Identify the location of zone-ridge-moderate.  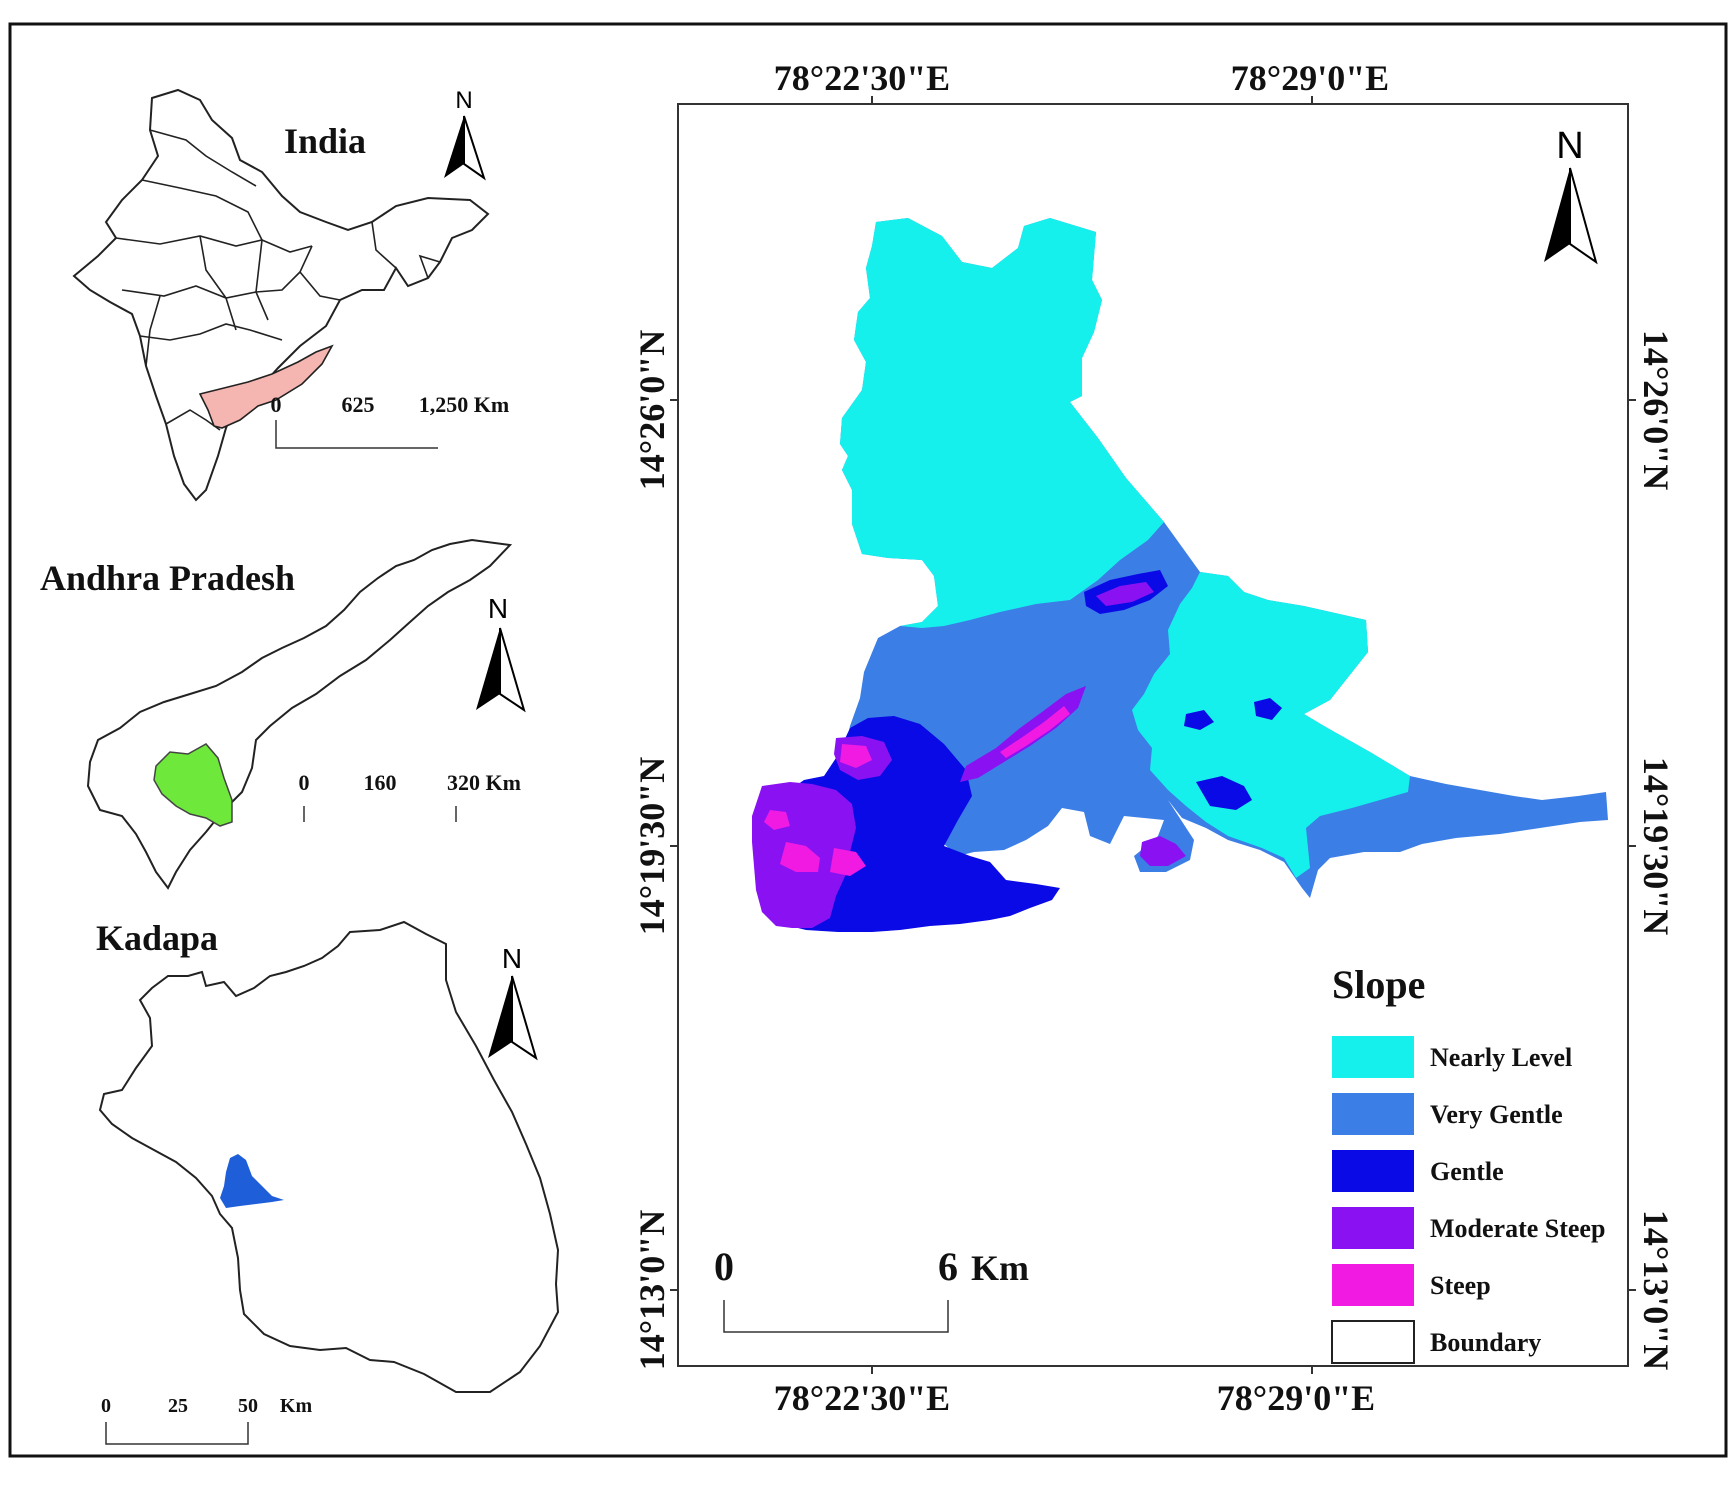
(1023, 734).